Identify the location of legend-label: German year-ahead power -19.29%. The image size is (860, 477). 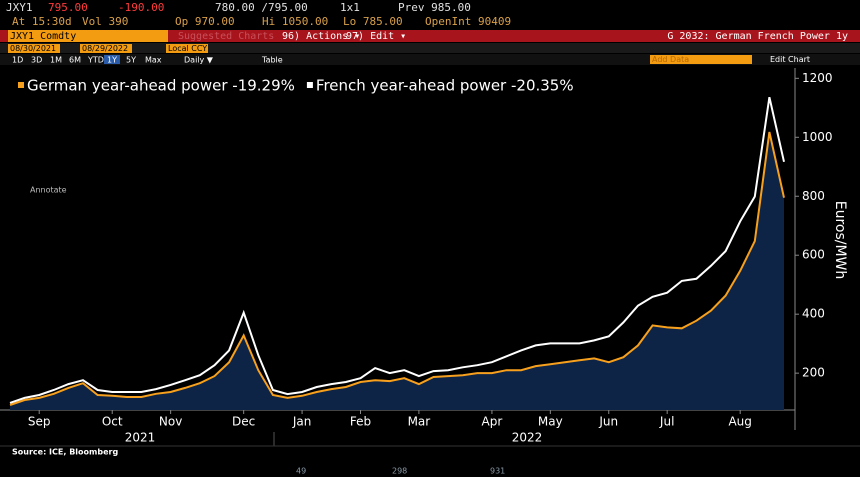
(161, 86).